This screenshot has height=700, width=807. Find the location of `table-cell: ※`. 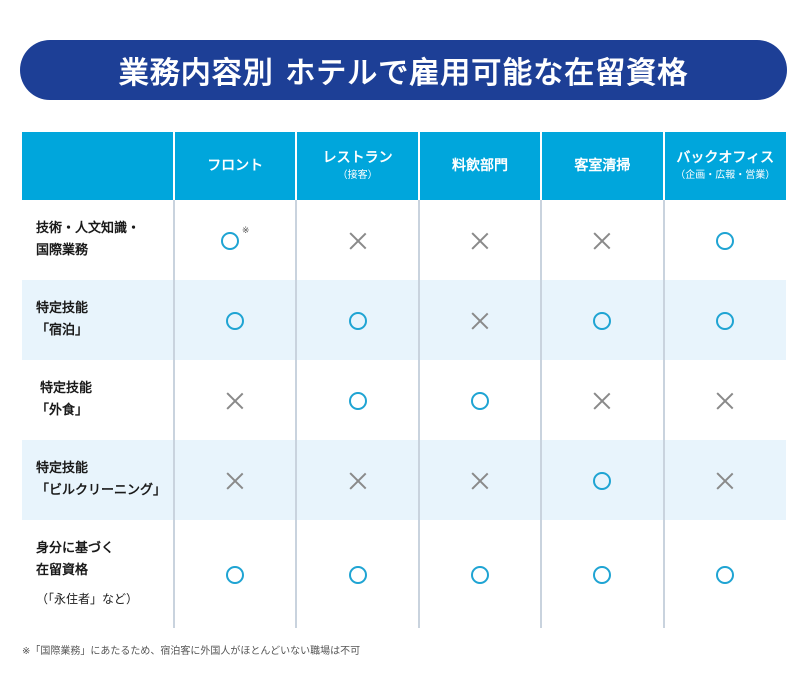

table-cell: ※ is located at coordinates (234, 240).